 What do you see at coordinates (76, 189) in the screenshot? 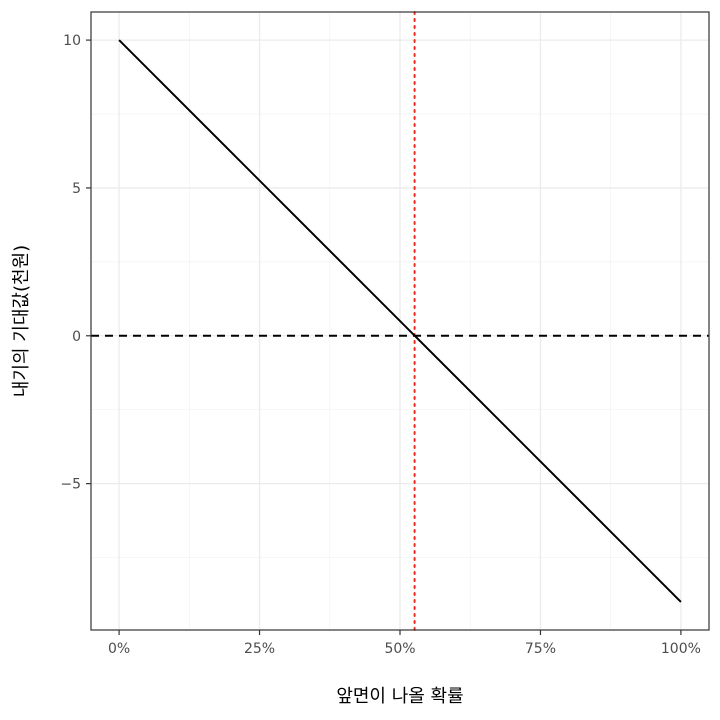
I see `y-tick-label: 5` at bounding box center [76, 189].